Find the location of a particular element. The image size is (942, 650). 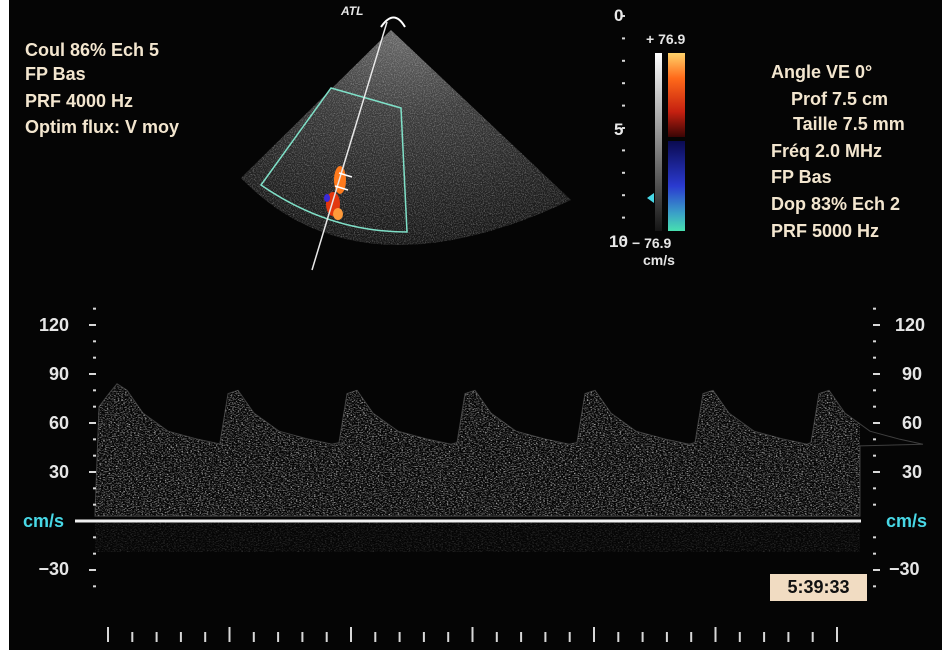

depth-param: Prof 7.5 cm is located at coordinates (840, 99).